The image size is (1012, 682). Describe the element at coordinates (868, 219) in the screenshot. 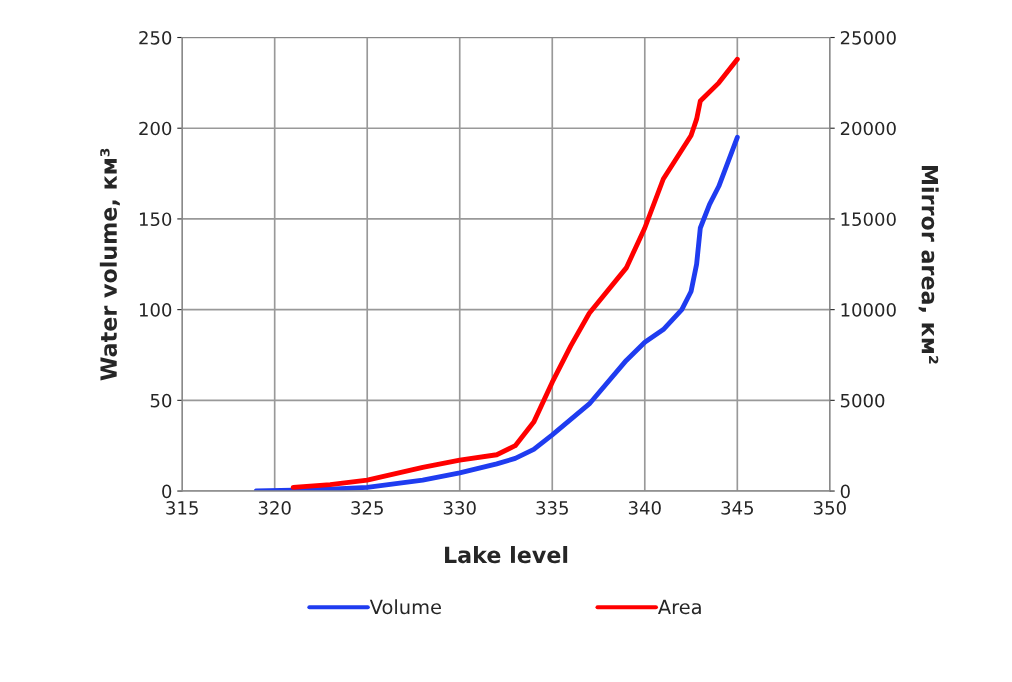

I see `y2-tick-label: 15000` at that location.